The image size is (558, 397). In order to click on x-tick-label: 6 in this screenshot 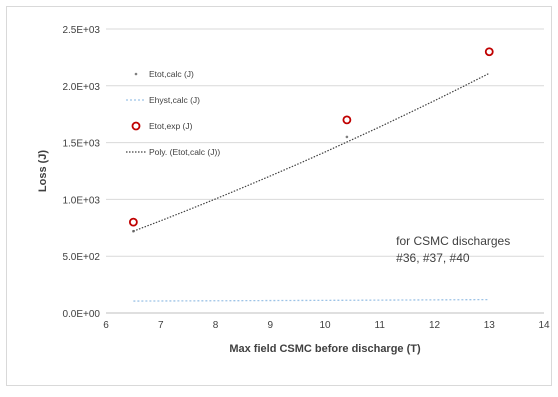, I will do `click(106, 325)`.